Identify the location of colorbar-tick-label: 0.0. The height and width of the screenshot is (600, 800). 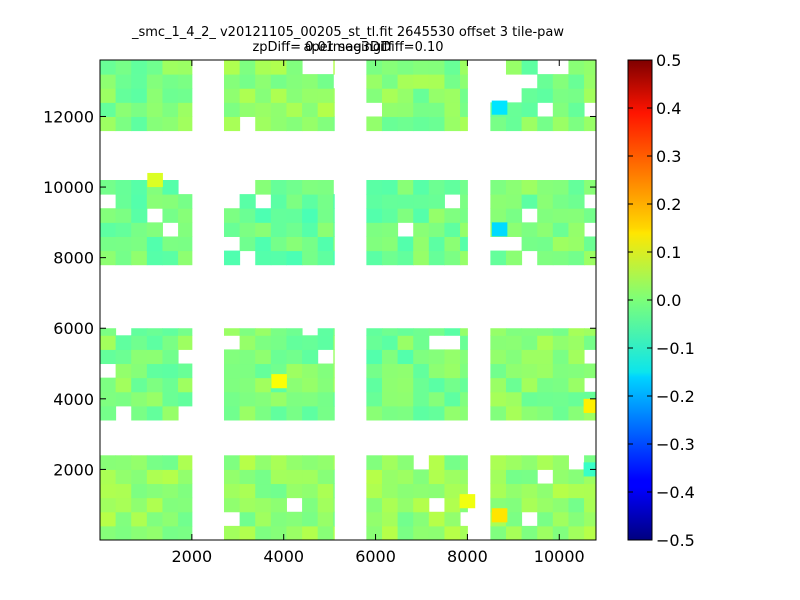
(668, 300).